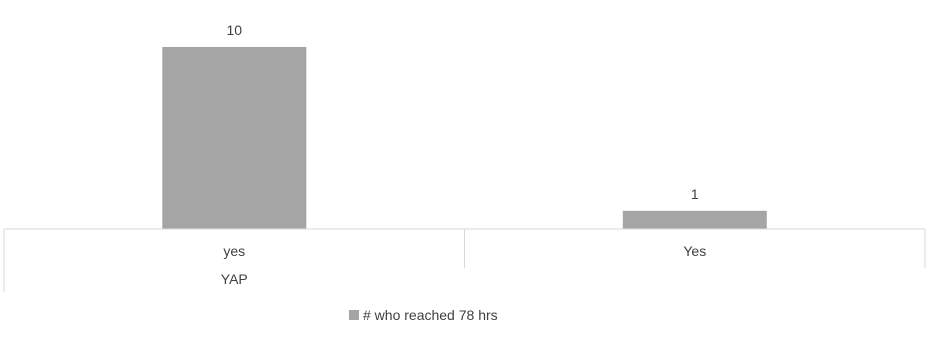  I want to click on group-label: YAP, so click(234, 279).